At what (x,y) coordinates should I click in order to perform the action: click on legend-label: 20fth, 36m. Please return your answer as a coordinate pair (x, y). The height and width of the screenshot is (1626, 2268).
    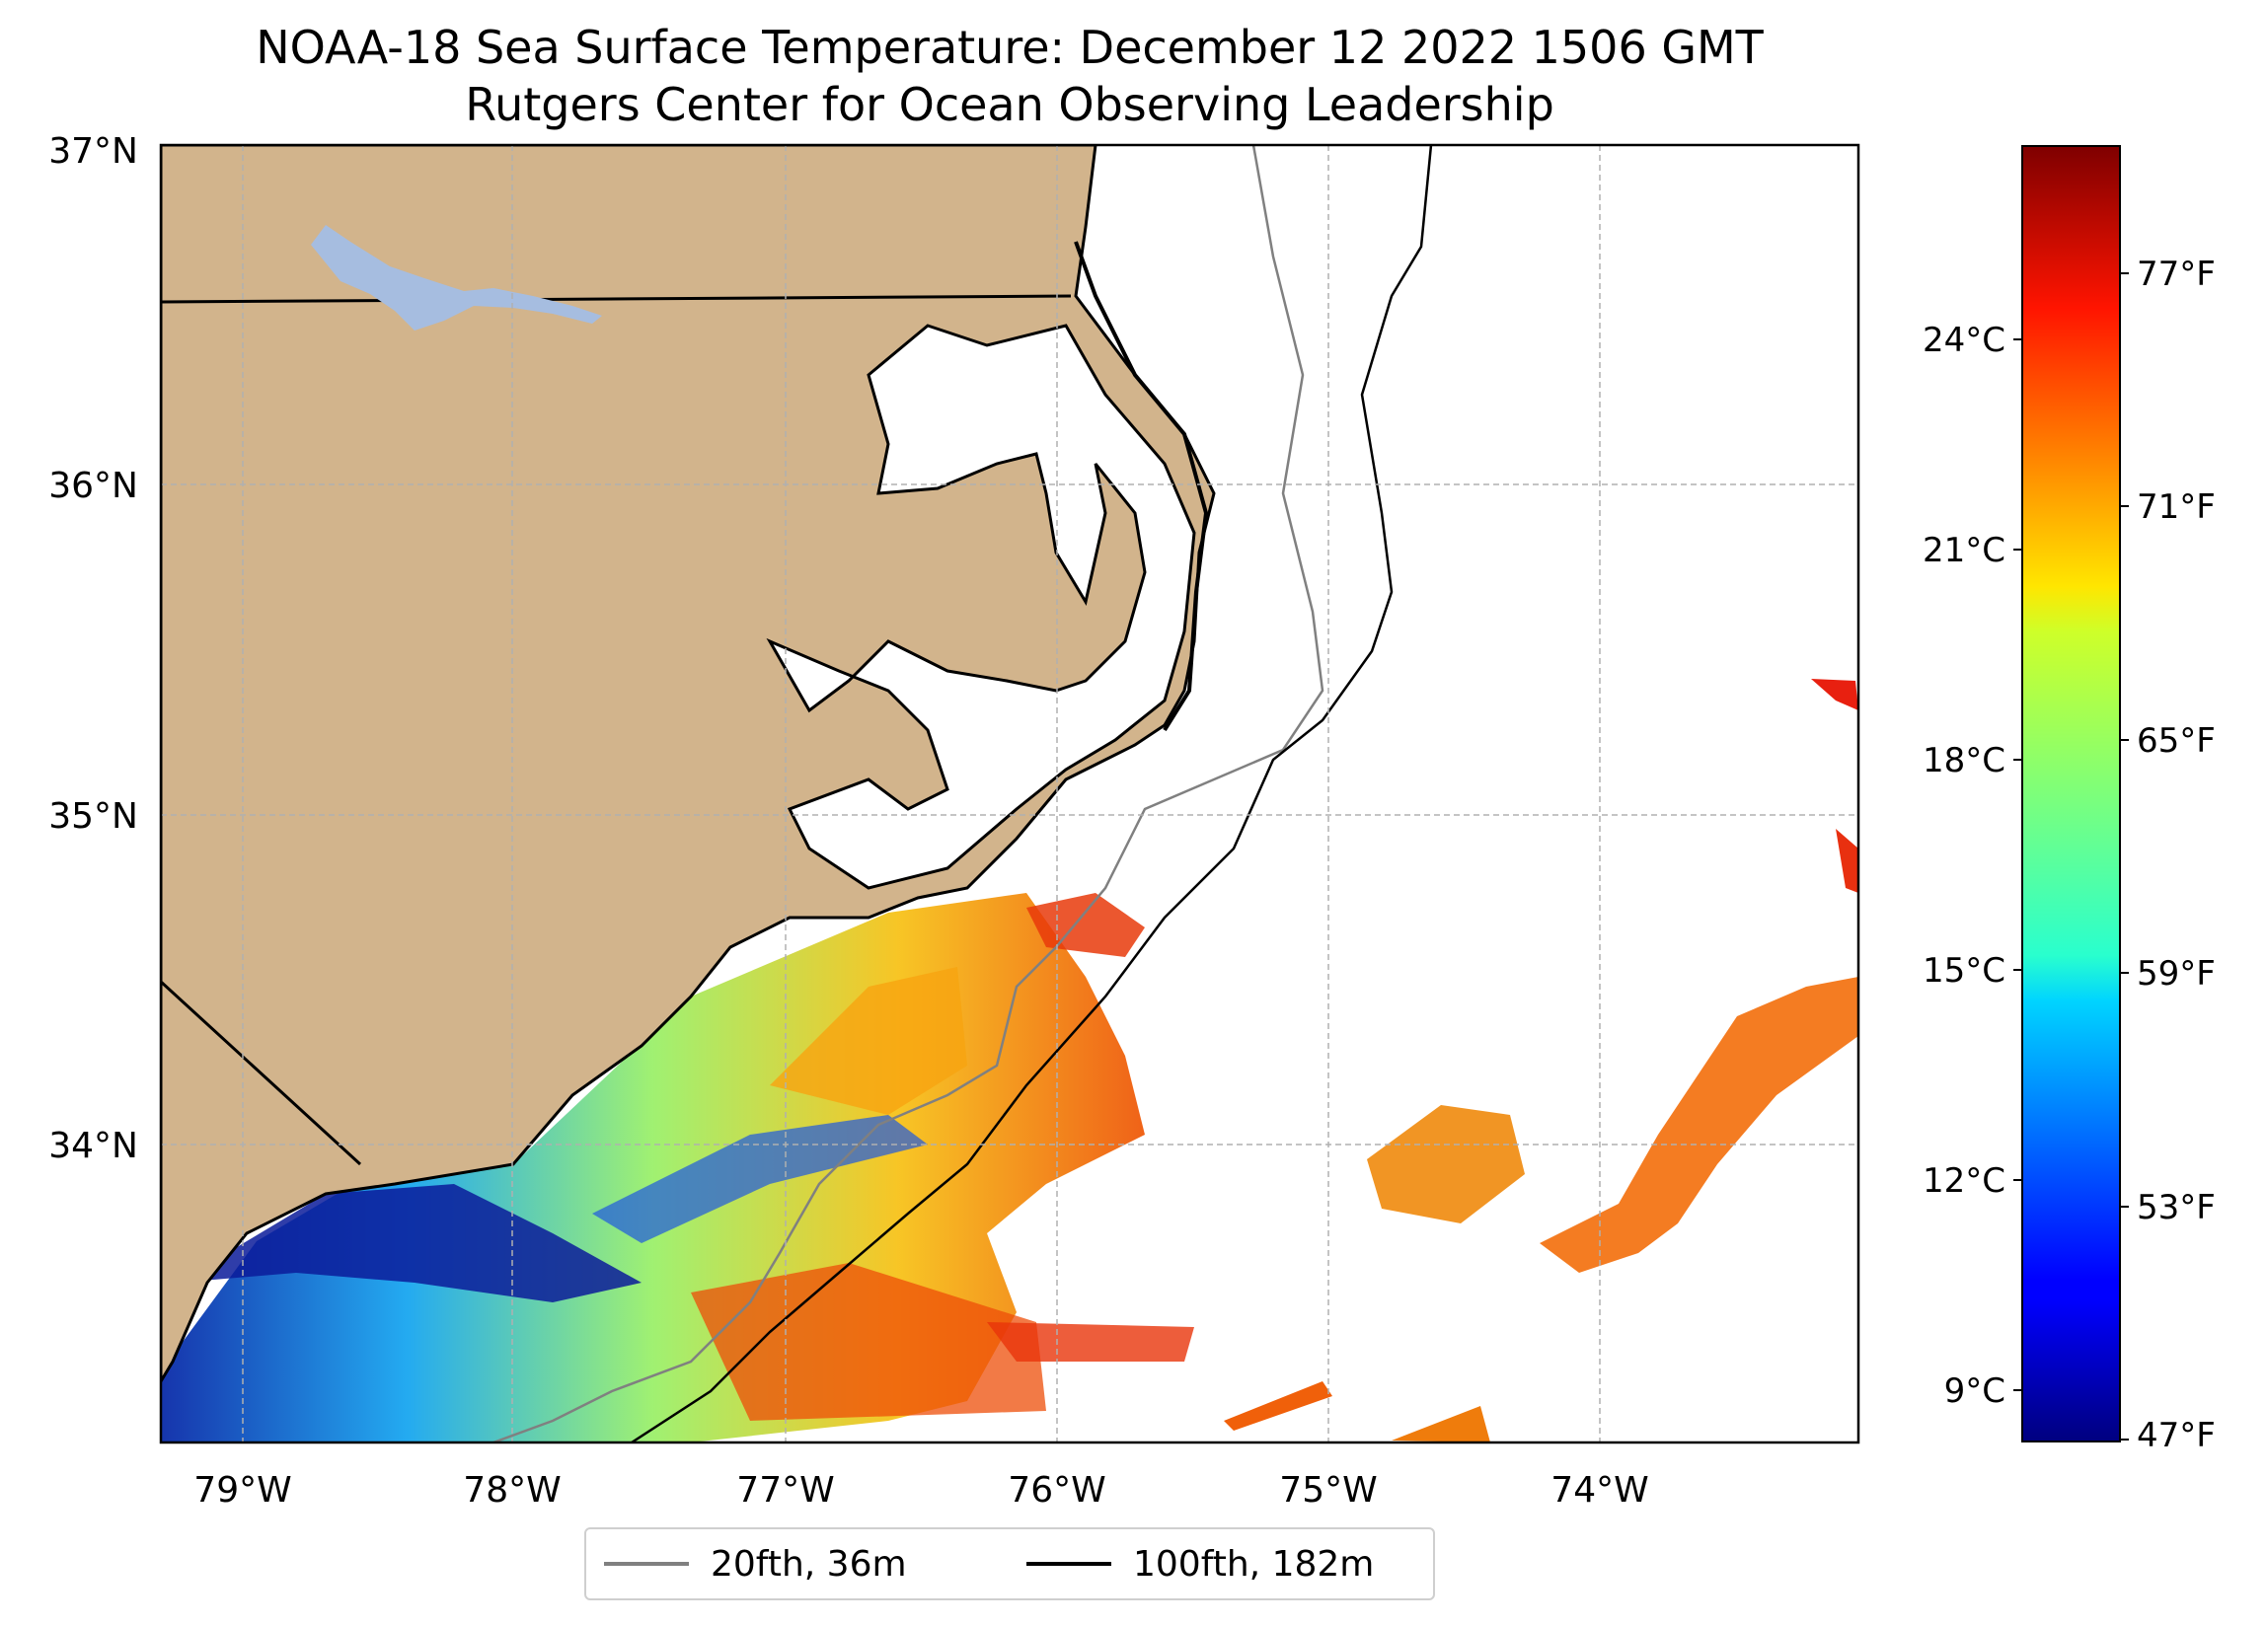
    Looking at the image, I should click on (809, 1564).